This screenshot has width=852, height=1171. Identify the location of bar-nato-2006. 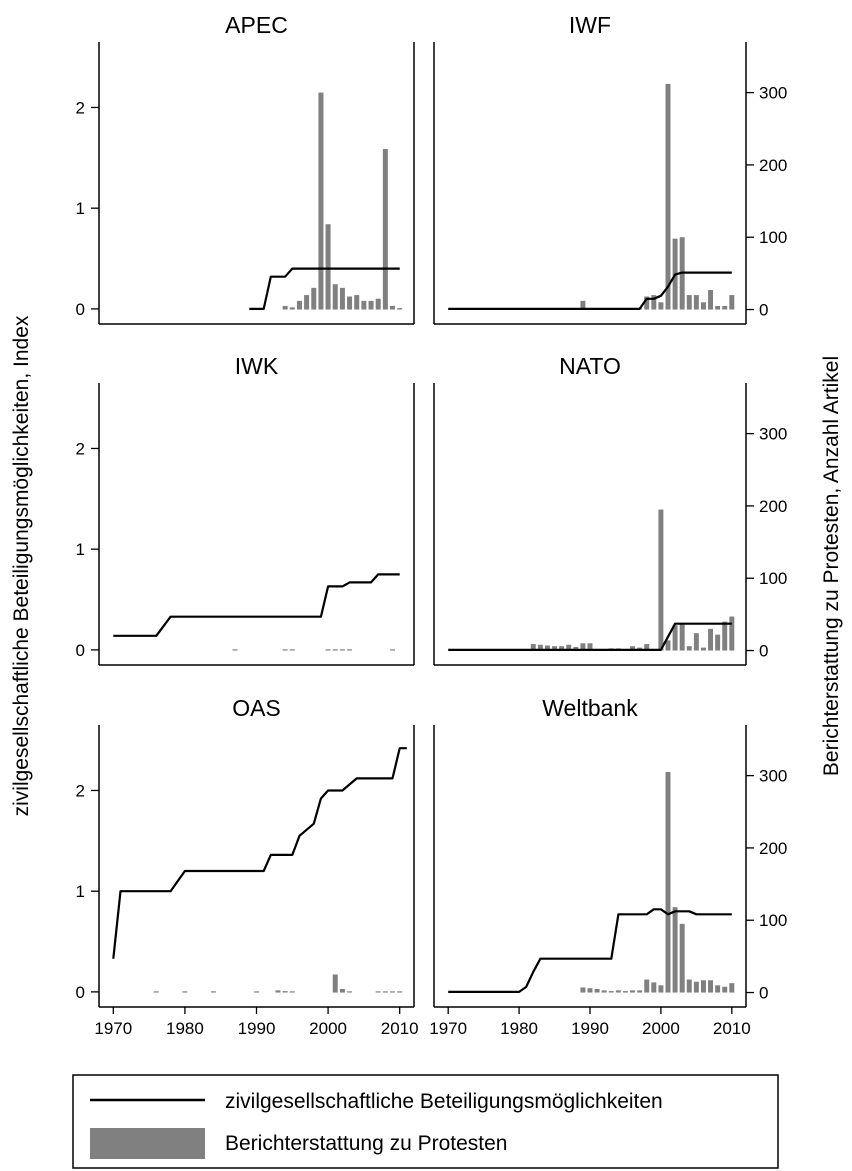
(703, 649).